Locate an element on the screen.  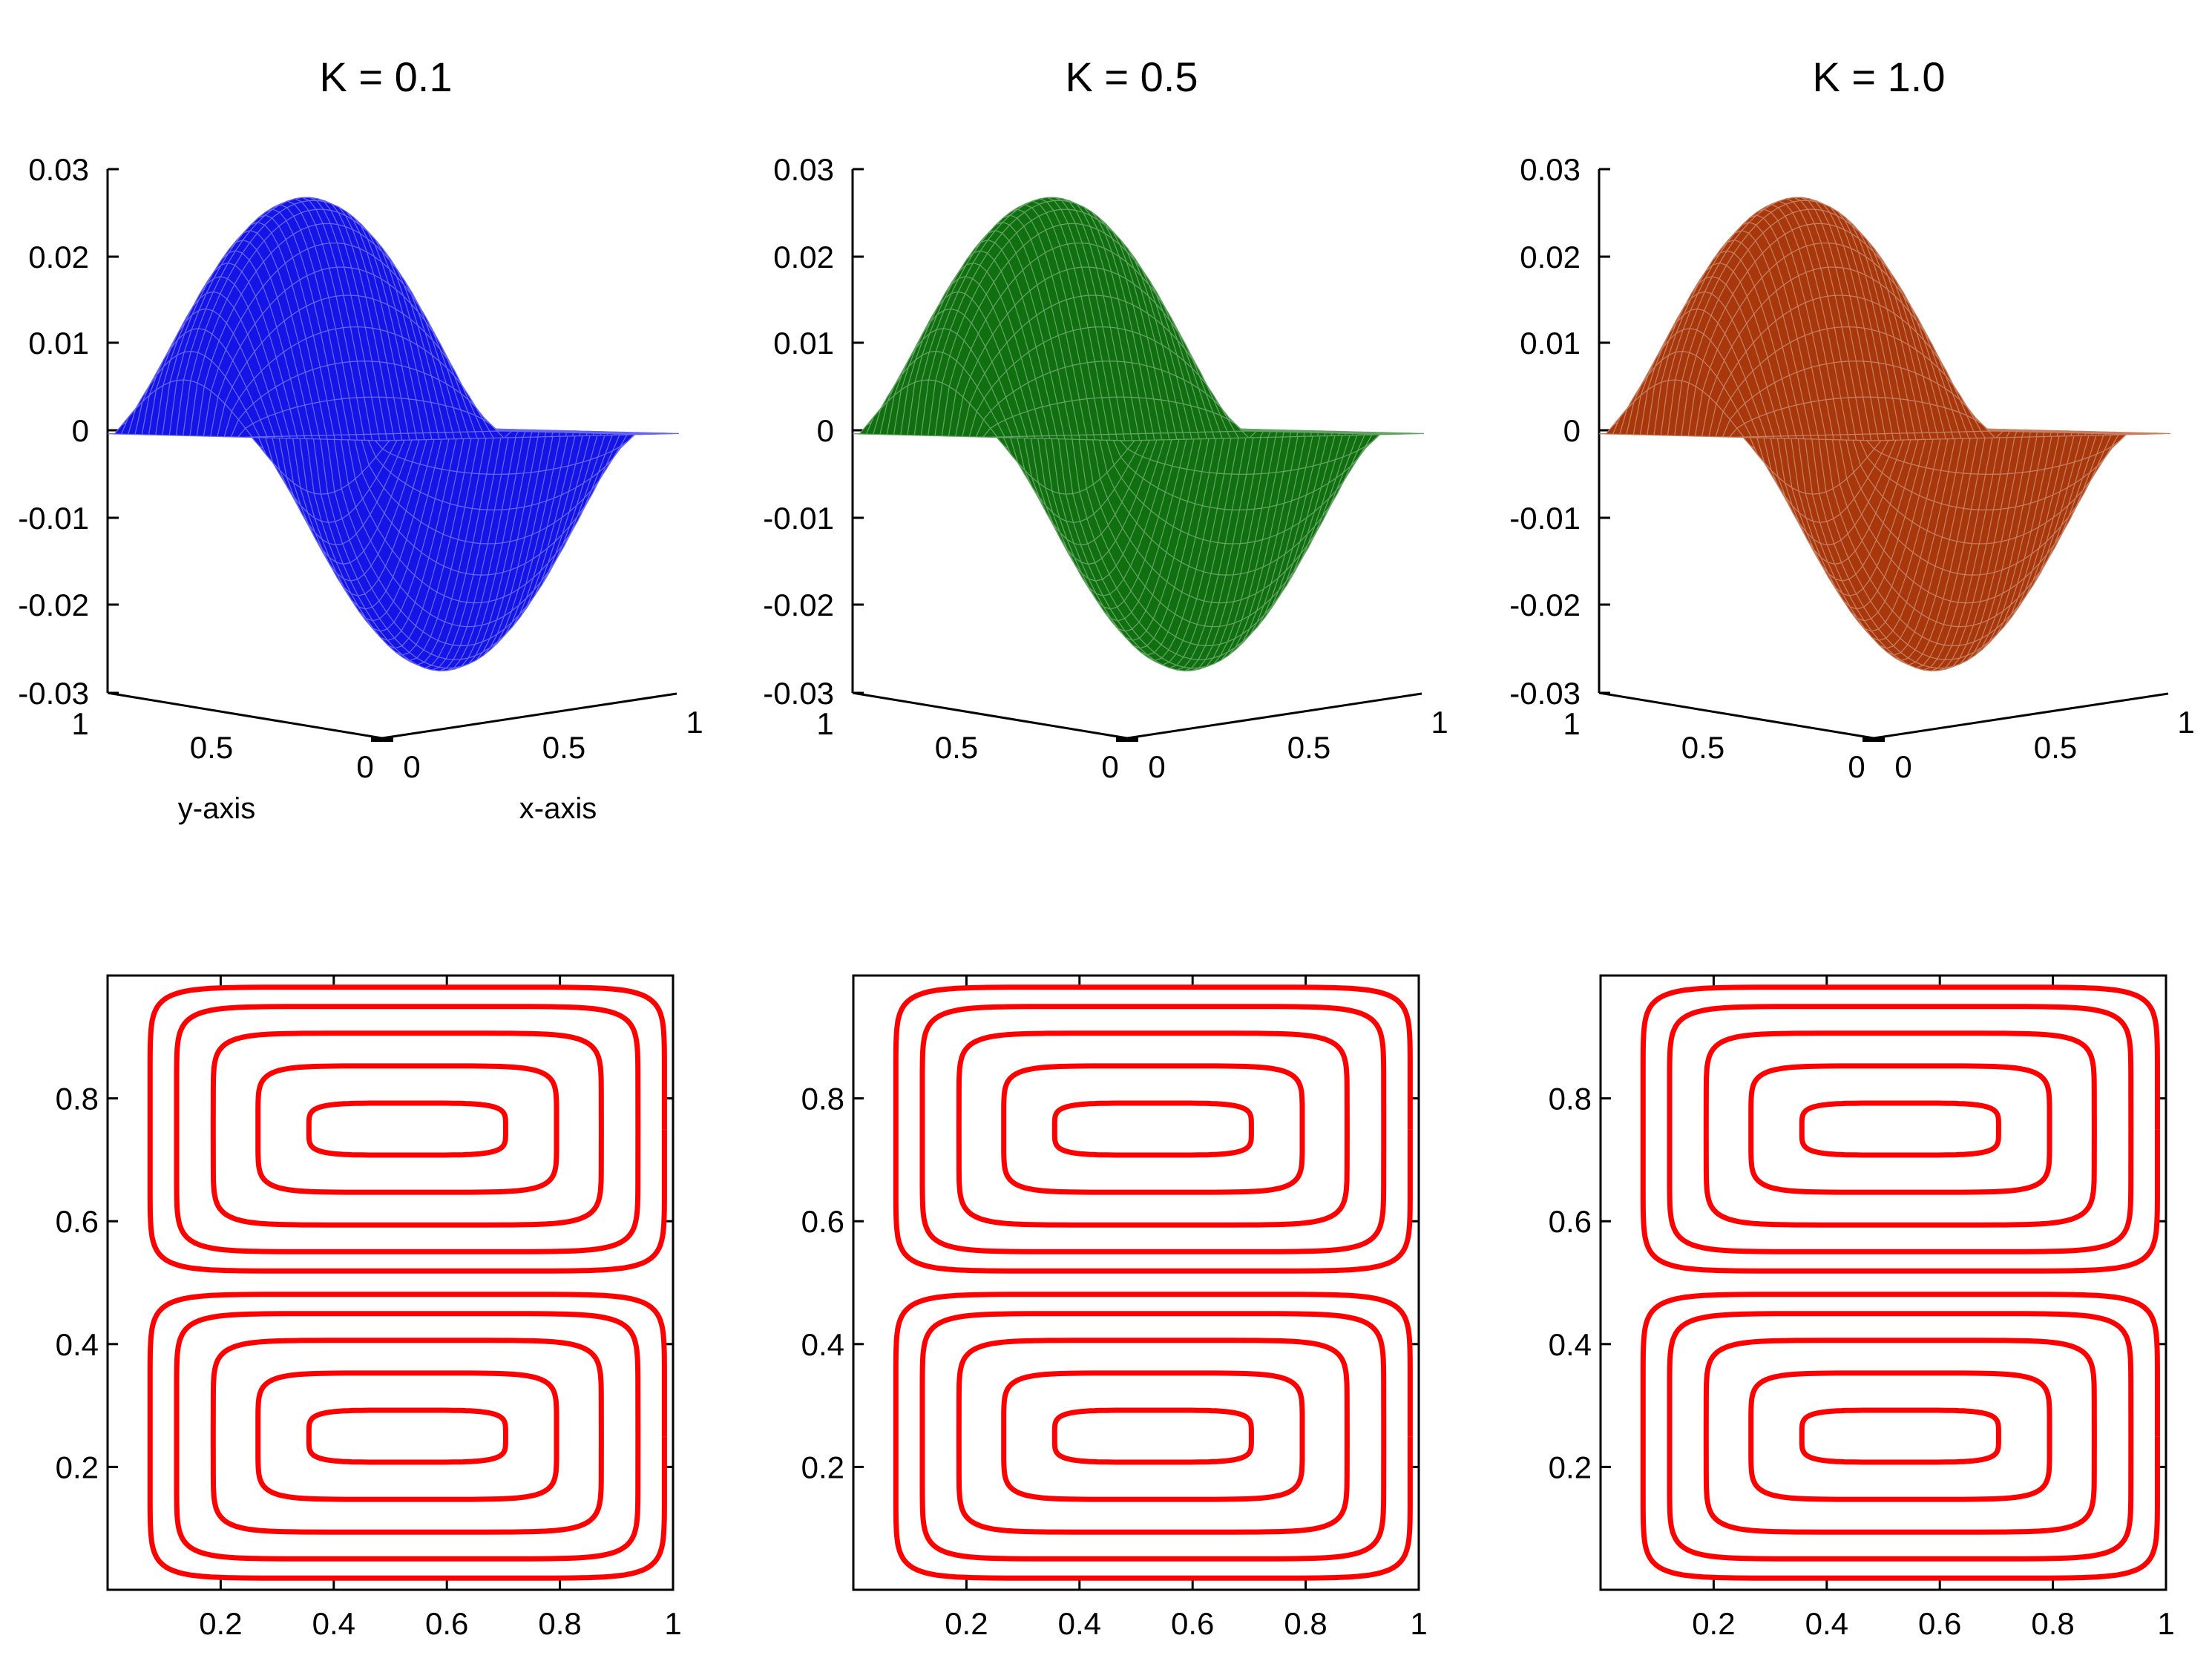
contour-panel-1: 0.2 0.4 0.6 0.8 1 0.2 0.4 0.6 0.8 is located at coordinates (369, 1307).